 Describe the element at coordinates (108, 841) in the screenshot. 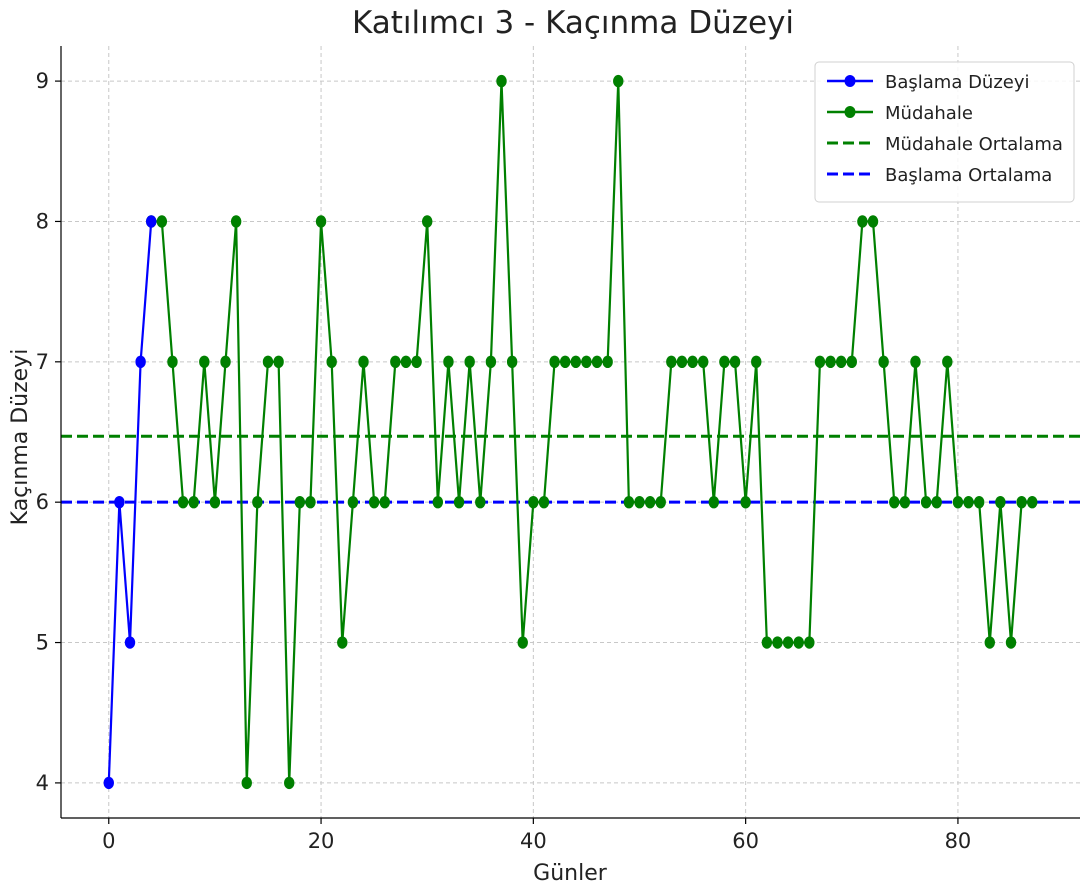

I see `x-tick-label: 0` at that location.